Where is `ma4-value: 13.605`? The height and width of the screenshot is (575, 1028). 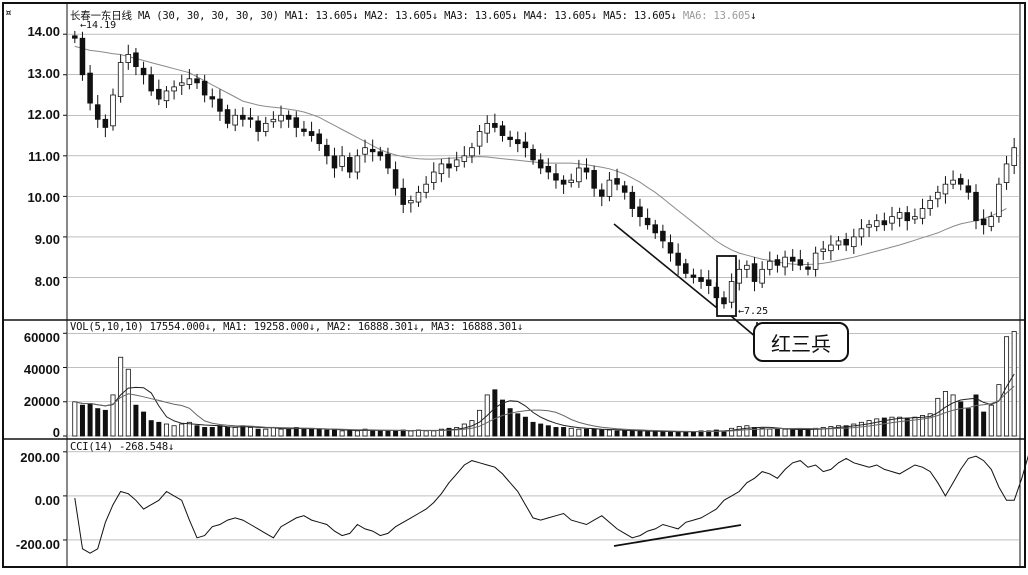 ma4-value: 13.605 is located at coordinates (573, 16).